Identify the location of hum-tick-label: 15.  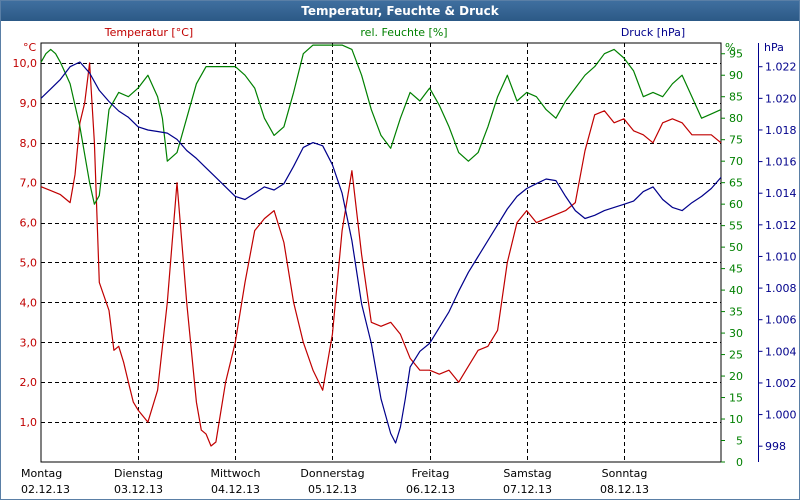
(736, 398).